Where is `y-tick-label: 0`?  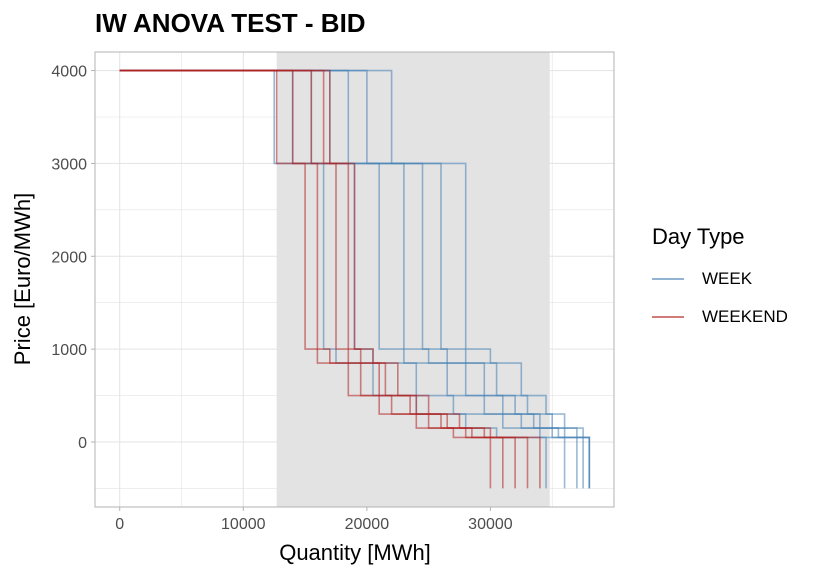 y-tick-label: 0 is located at coordinates (82, 443).